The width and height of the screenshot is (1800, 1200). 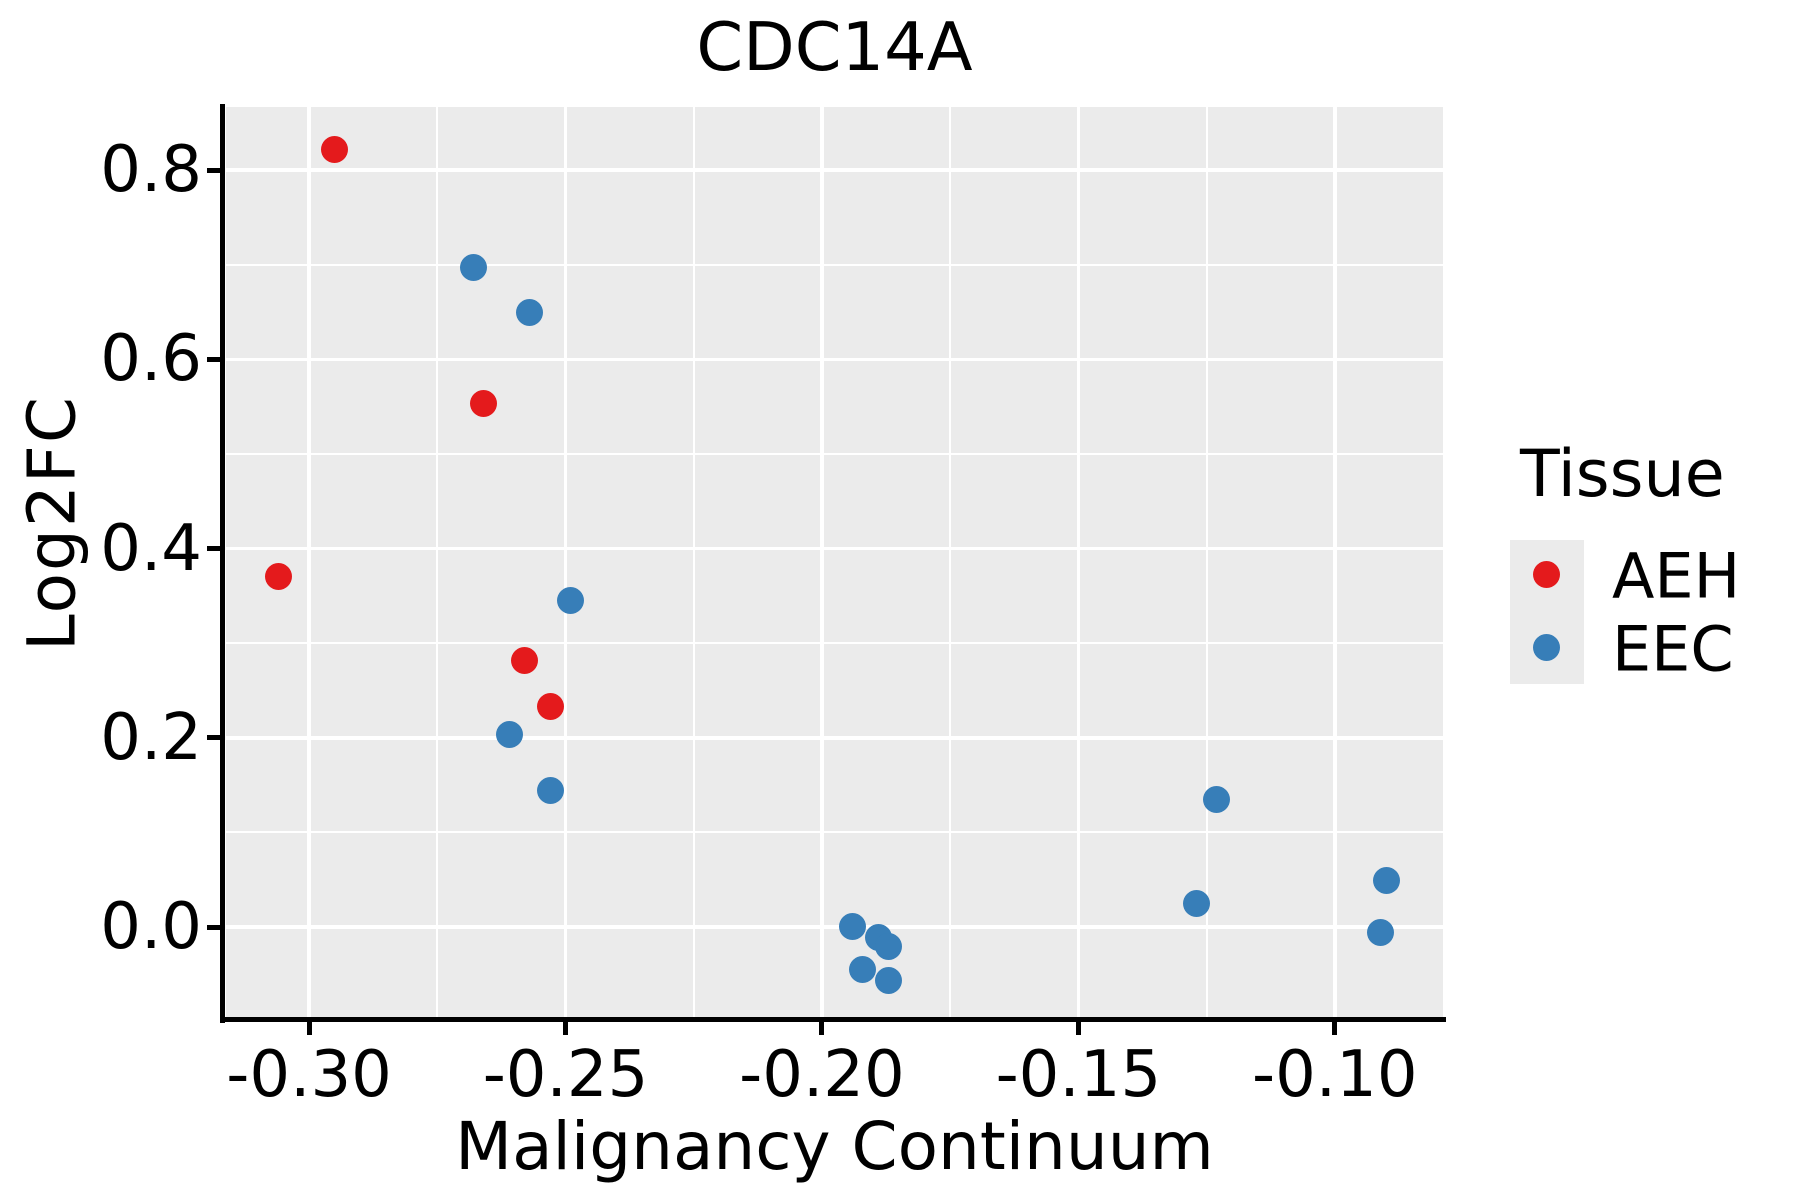 I want to click on y-tick-label: 0.0, so click(x=151, y=927).